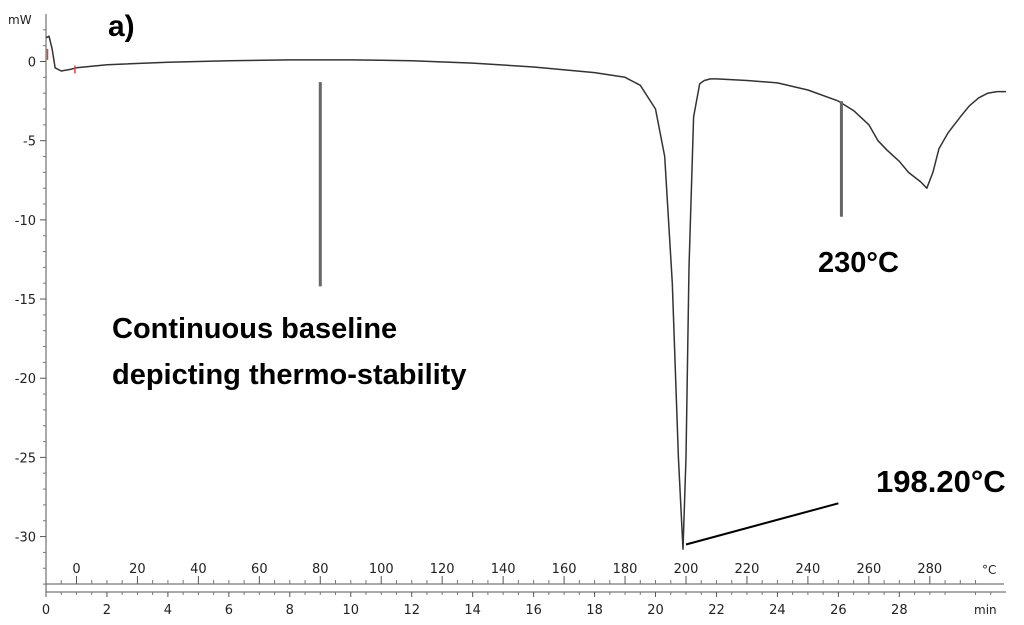  Describe the element at coordinates (503, 569) in the screenshot. I see `temp-tick-label: 140` at that location.